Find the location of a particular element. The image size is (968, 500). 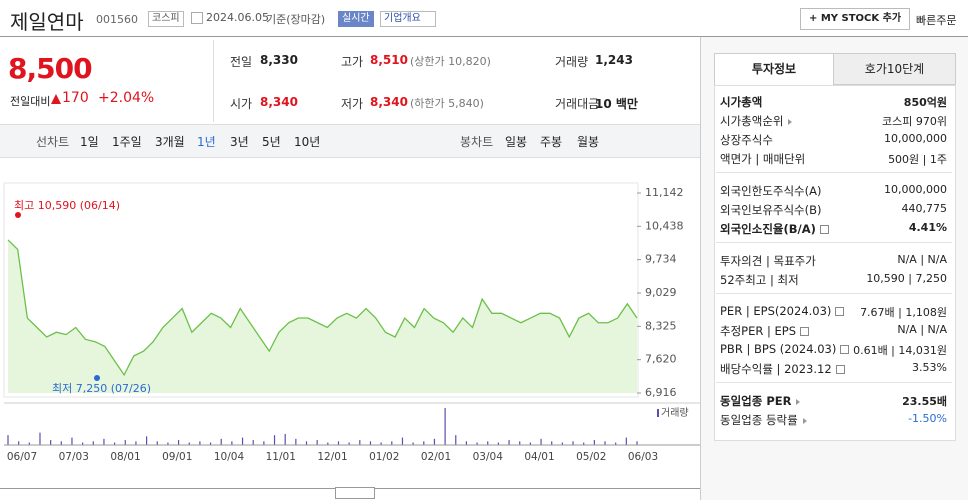

info-tab: 호가10단계 is located at coordinates (894, 69).